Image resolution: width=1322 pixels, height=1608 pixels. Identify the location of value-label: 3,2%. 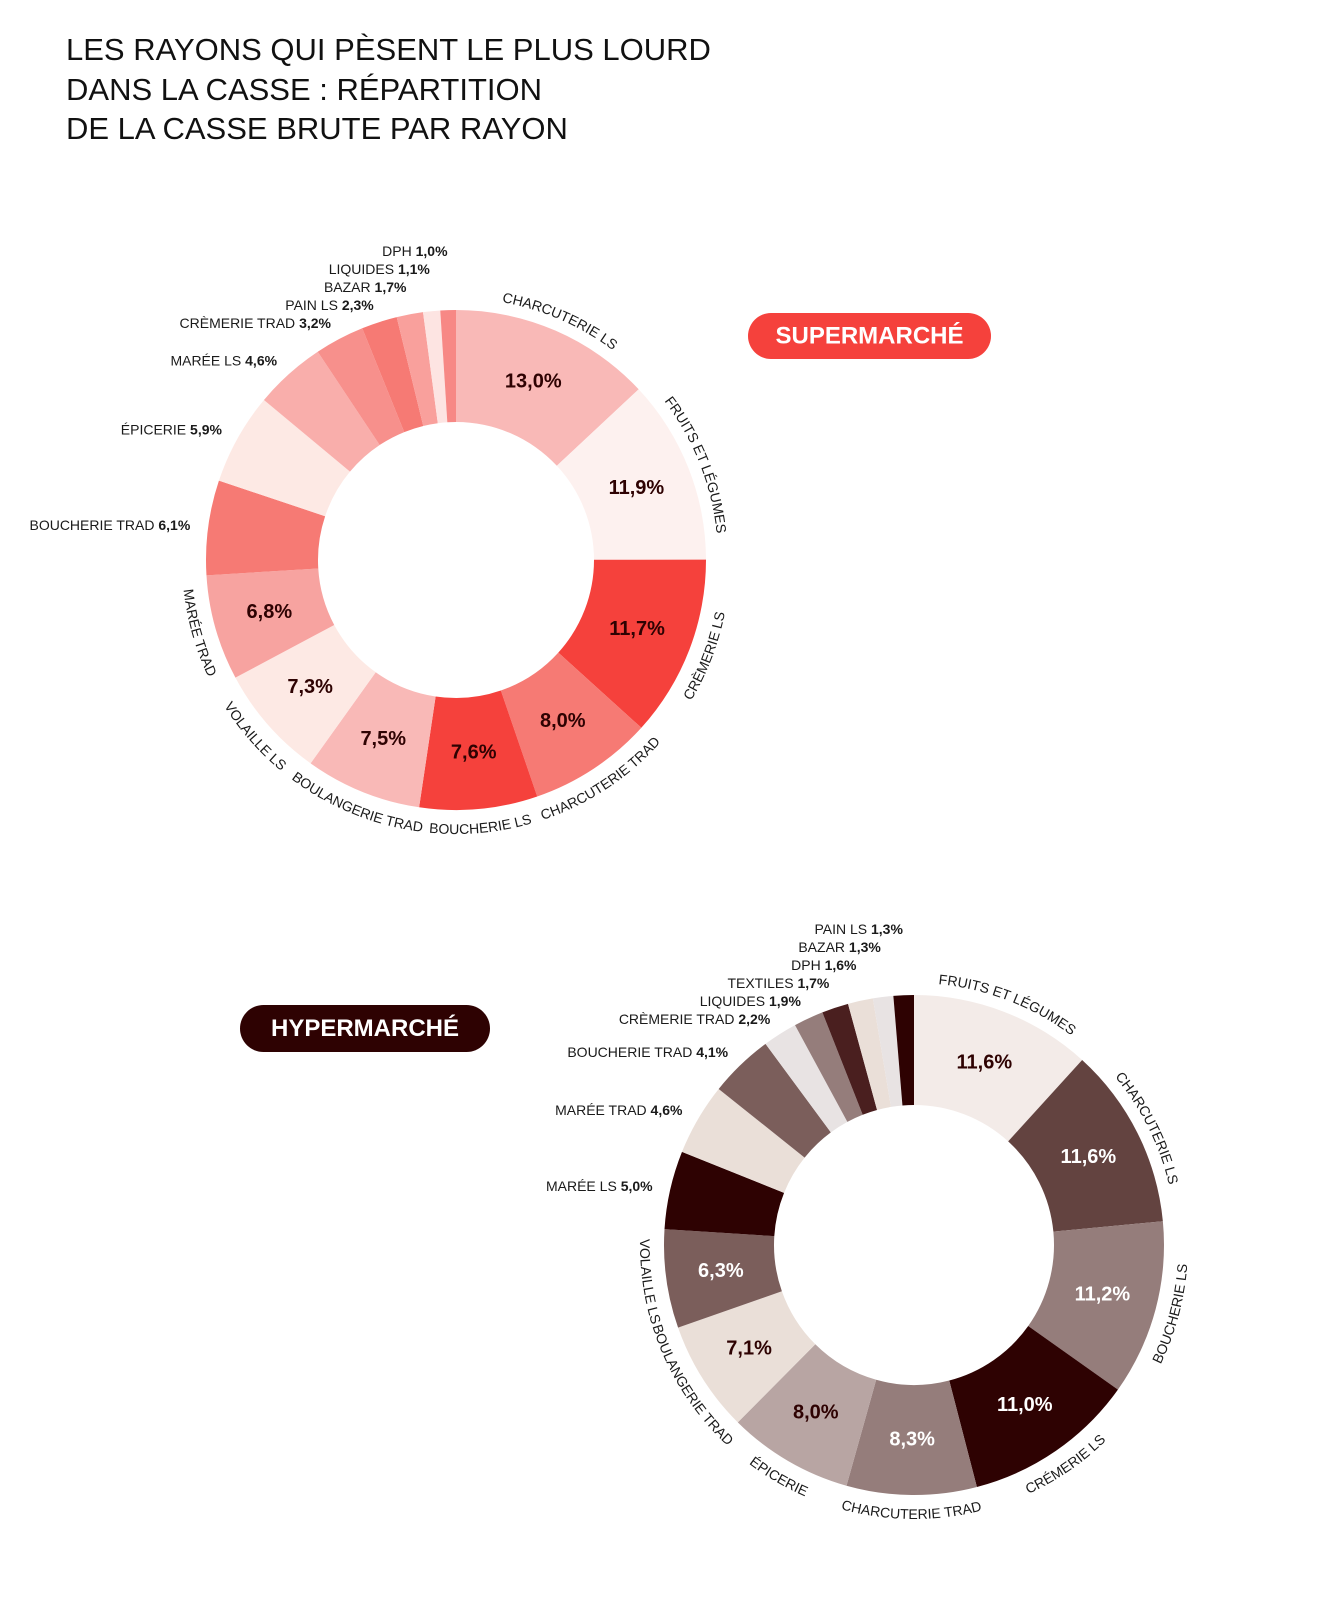
(315, 323).